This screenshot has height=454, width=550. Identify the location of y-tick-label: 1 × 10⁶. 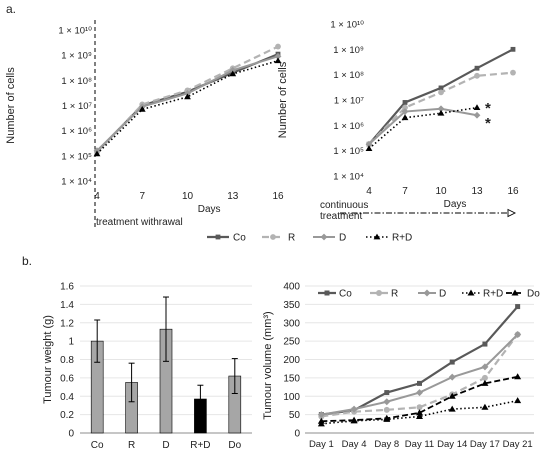
(76, 131).